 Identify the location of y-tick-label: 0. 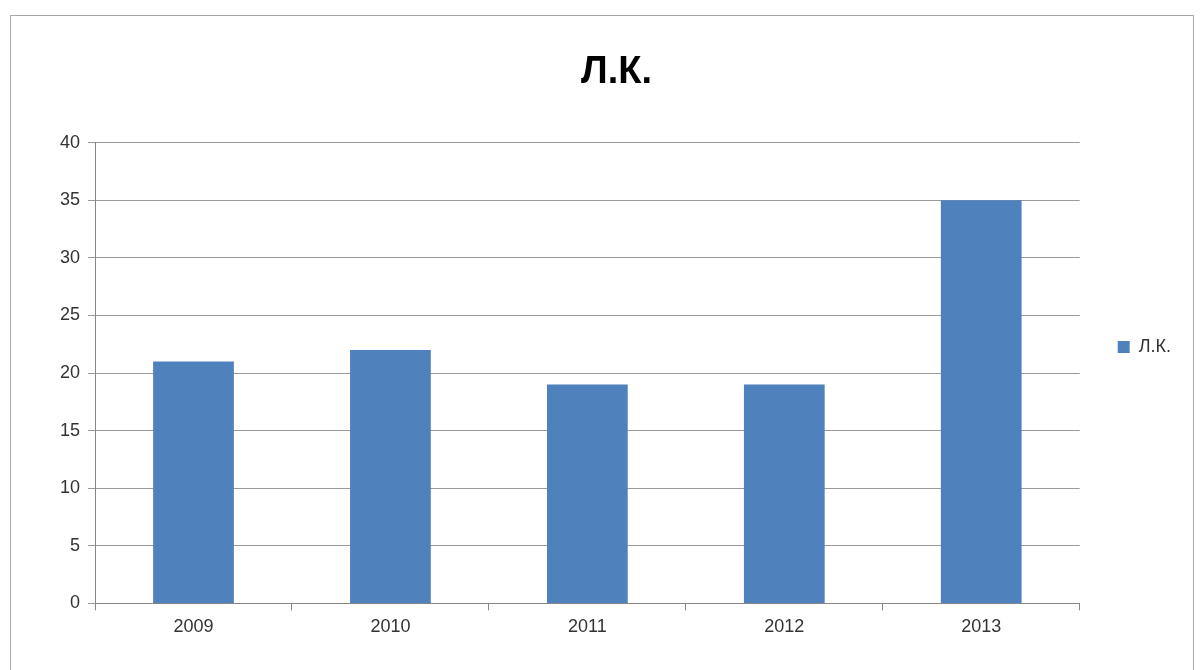
(75, 602).